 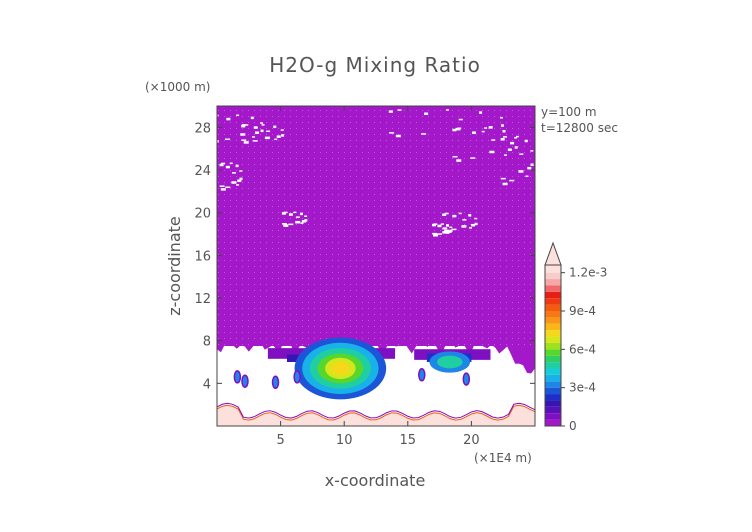 I want to click on y-tick-label: 28, so click(x=202, y=128).